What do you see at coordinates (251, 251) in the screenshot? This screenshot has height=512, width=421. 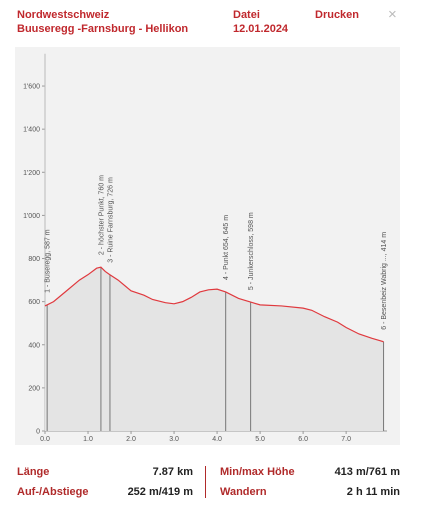 I see `waypoint-label: 5 - Junkerschloss, 598 m` at bounding box center [251, 251].